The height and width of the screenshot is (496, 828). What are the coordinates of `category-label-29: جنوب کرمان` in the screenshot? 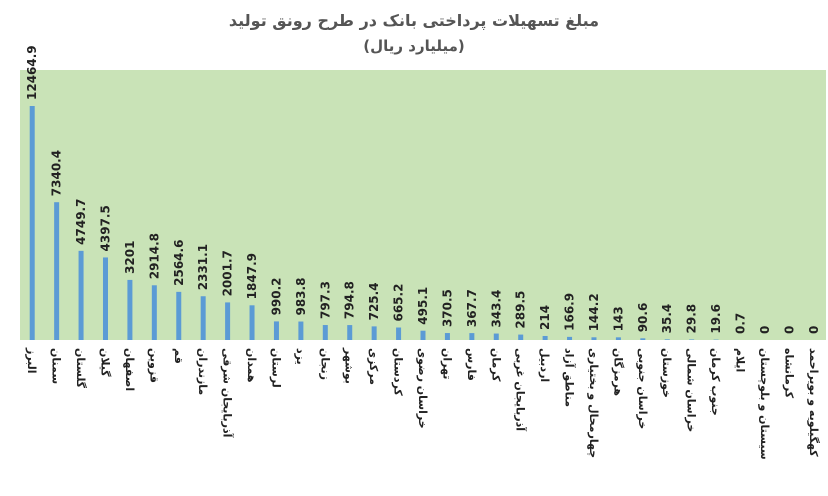 It's located at (715, 382).